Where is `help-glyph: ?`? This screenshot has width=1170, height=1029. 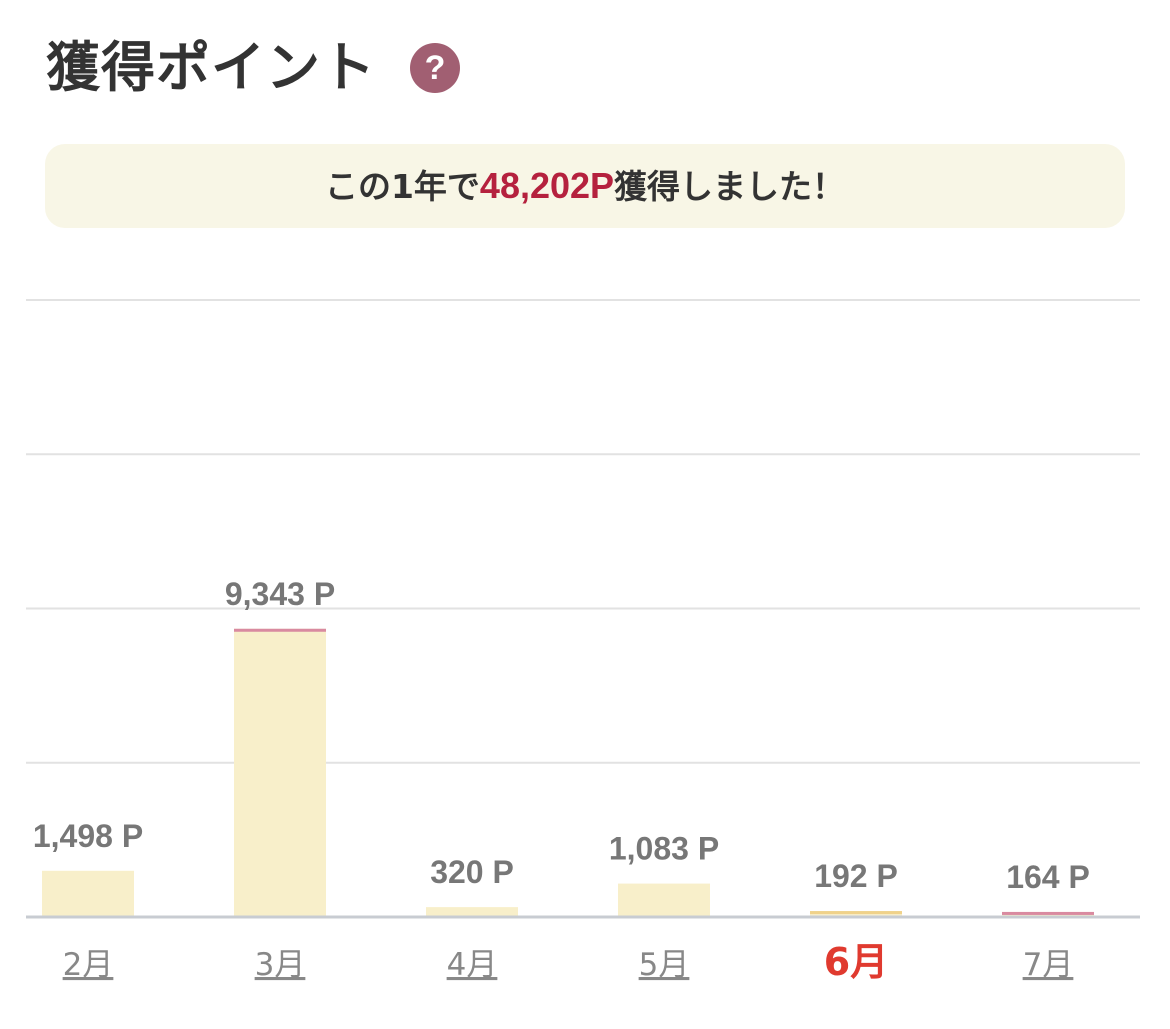 help-glyph: ? is located at coordinates (435, 68).